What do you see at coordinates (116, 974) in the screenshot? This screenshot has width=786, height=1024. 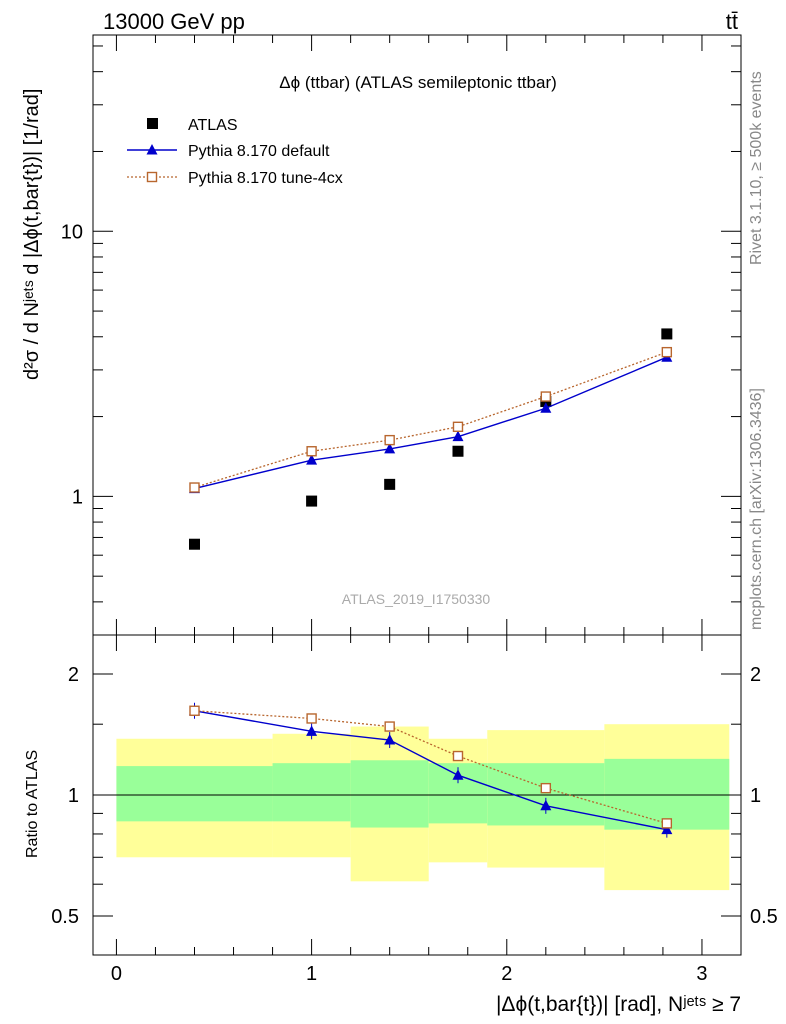 I see `ratio-xtick-label: 0` at bounding box center [116, 974].